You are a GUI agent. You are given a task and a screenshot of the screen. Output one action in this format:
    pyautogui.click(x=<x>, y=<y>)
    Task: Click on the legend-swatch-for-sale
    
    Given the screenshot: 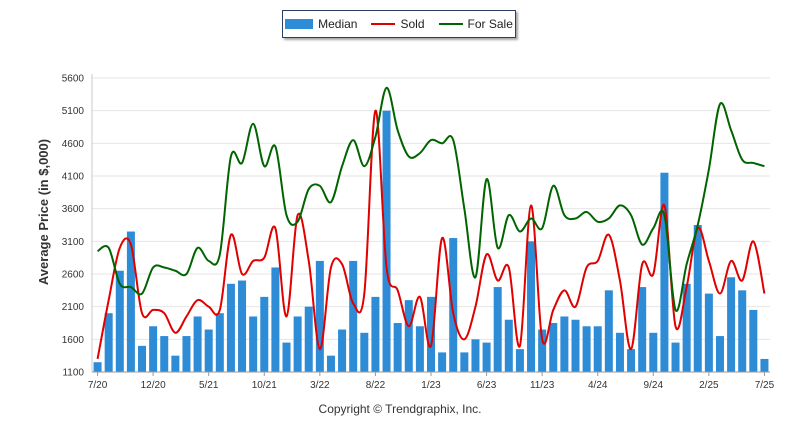 What is the action you would take?
    pyautogui.click(x=450, y=24)
    